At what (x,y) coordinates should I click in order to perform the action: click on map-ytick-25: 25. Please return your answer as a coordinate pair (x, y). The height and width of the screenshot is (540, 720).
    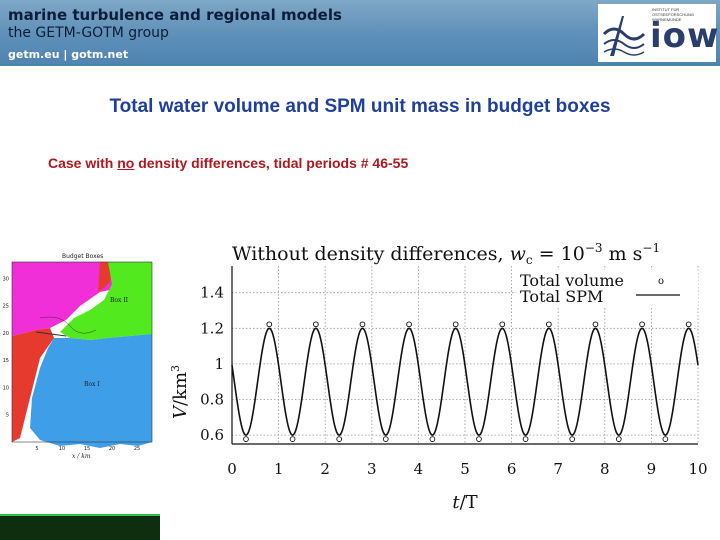
    Looking at the image, I should click on (6, 307).